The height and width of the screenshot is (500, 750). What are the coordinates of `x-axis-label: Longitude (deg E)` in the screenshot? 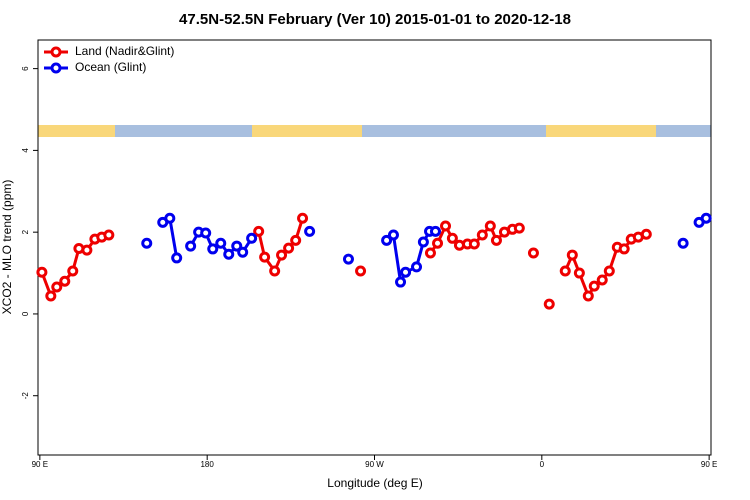 It's located at (374, 483).